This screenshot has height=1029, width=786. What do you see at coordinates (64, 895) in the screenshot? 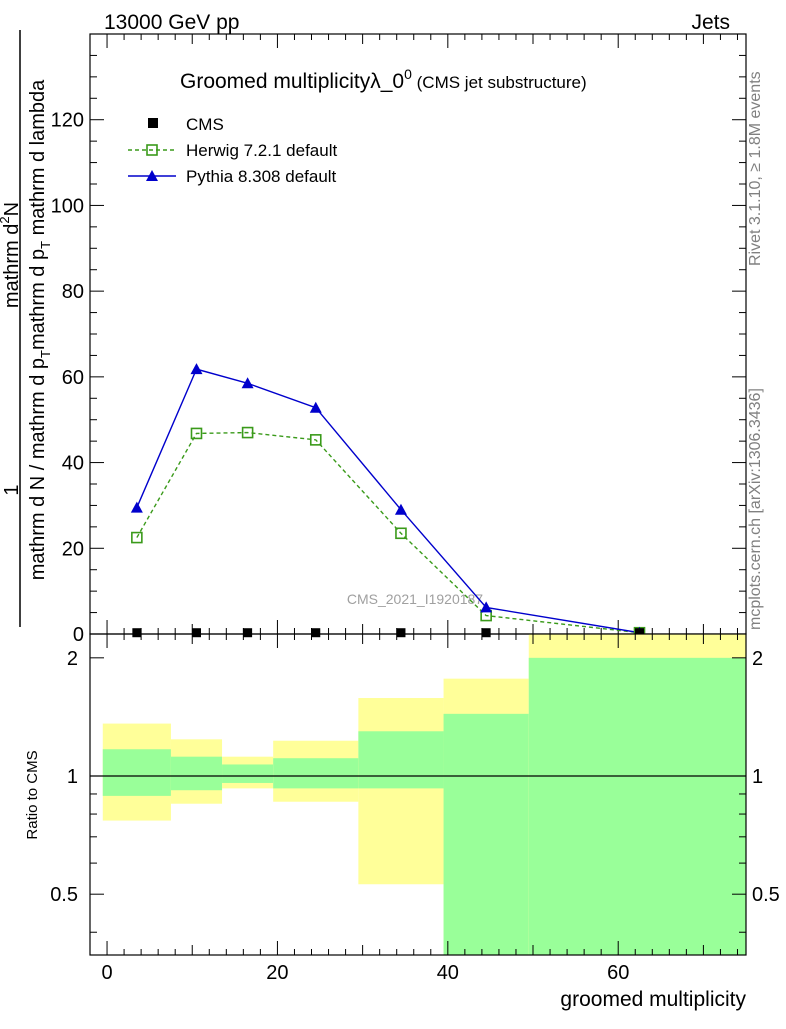
I see `ratio-ytick-label-left: 0.5` at bounding box center [64, 895].